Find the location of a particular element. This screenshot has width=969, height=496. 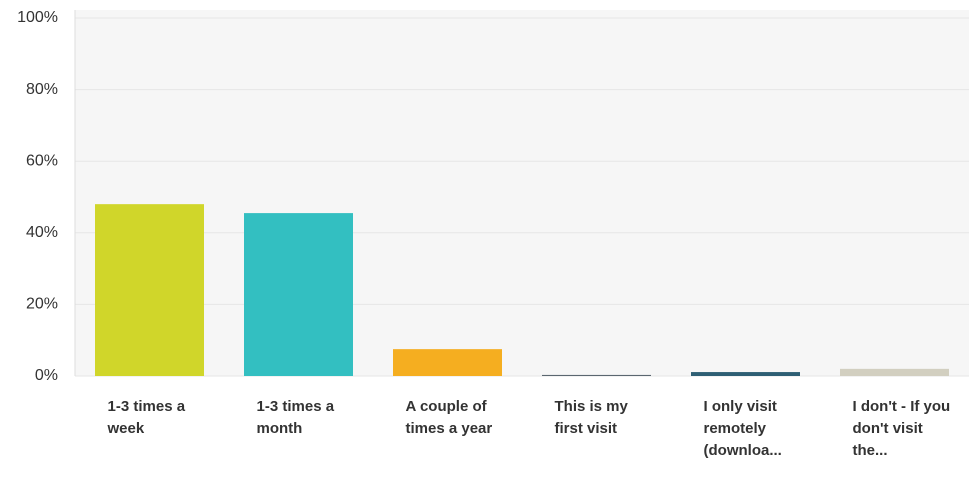

x-tick-label: 1-3 times a week is located at coordinates (146, 417).